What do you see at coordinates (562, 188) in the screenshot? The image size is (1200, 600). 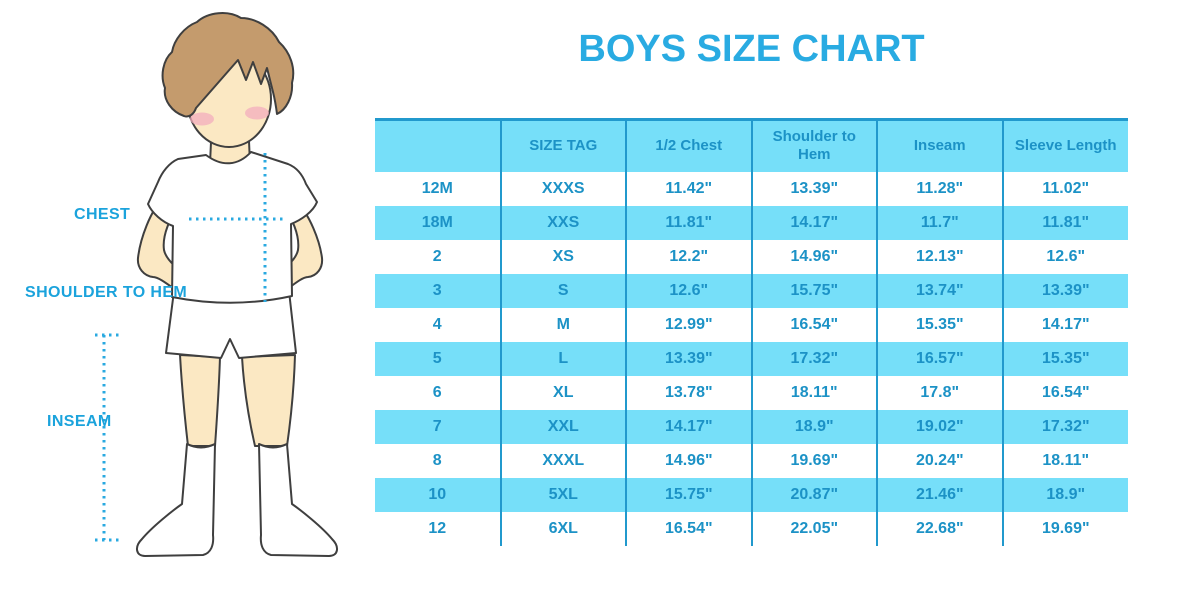 I see `table-cell: XXXS` at bounding box center [562, 188].